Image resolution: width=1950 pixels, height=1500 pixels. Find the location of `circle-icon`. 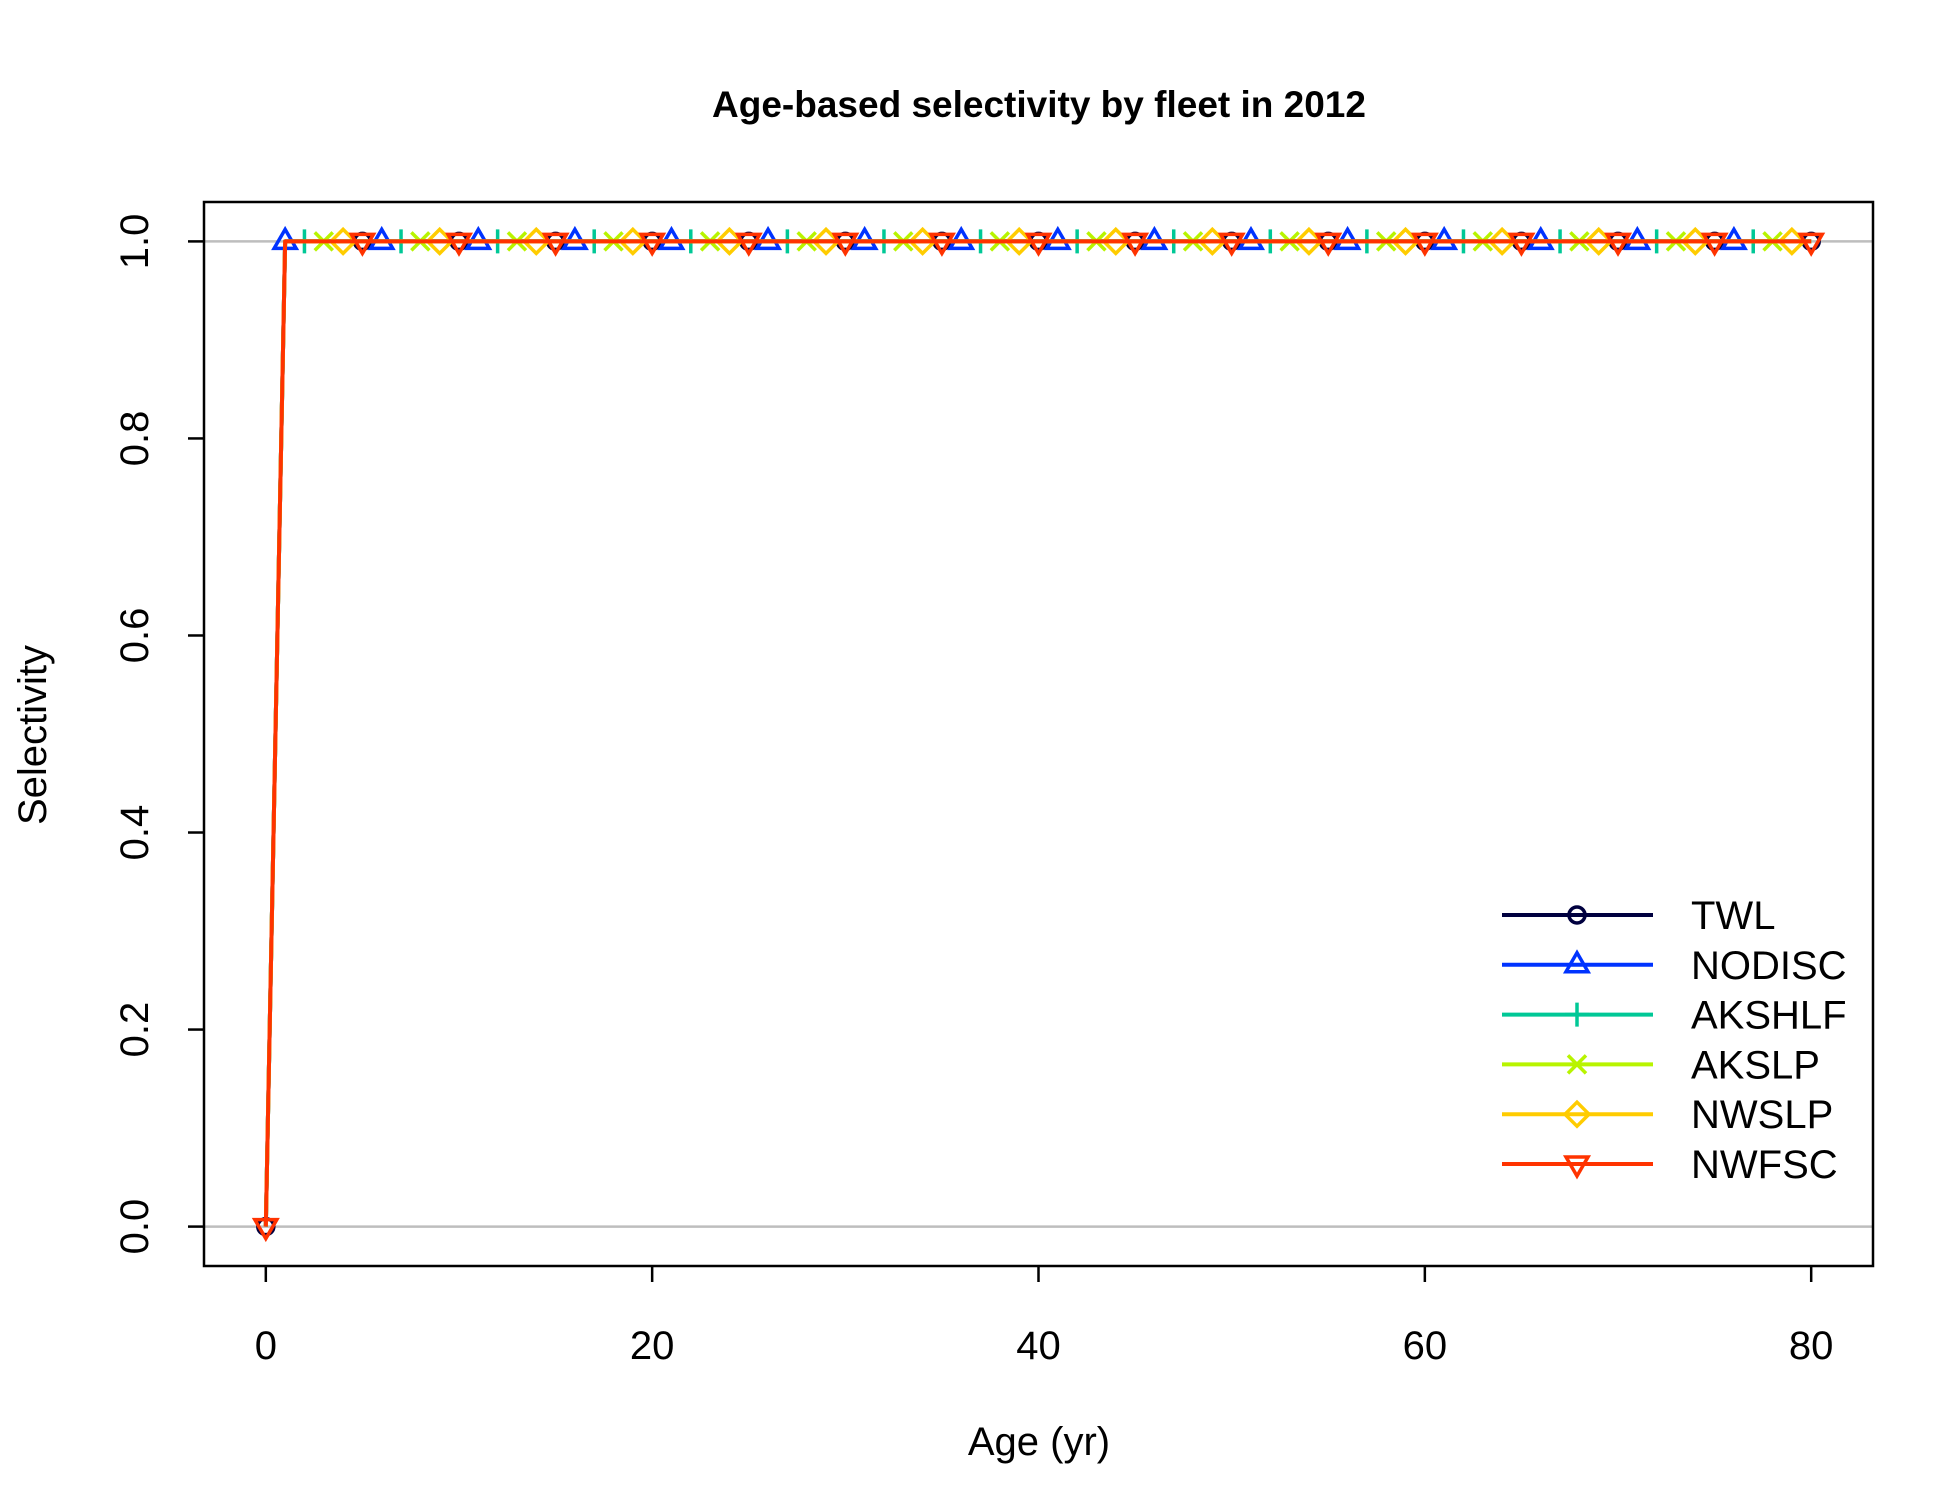

circle-icon is located at coordinates (1577, 915).